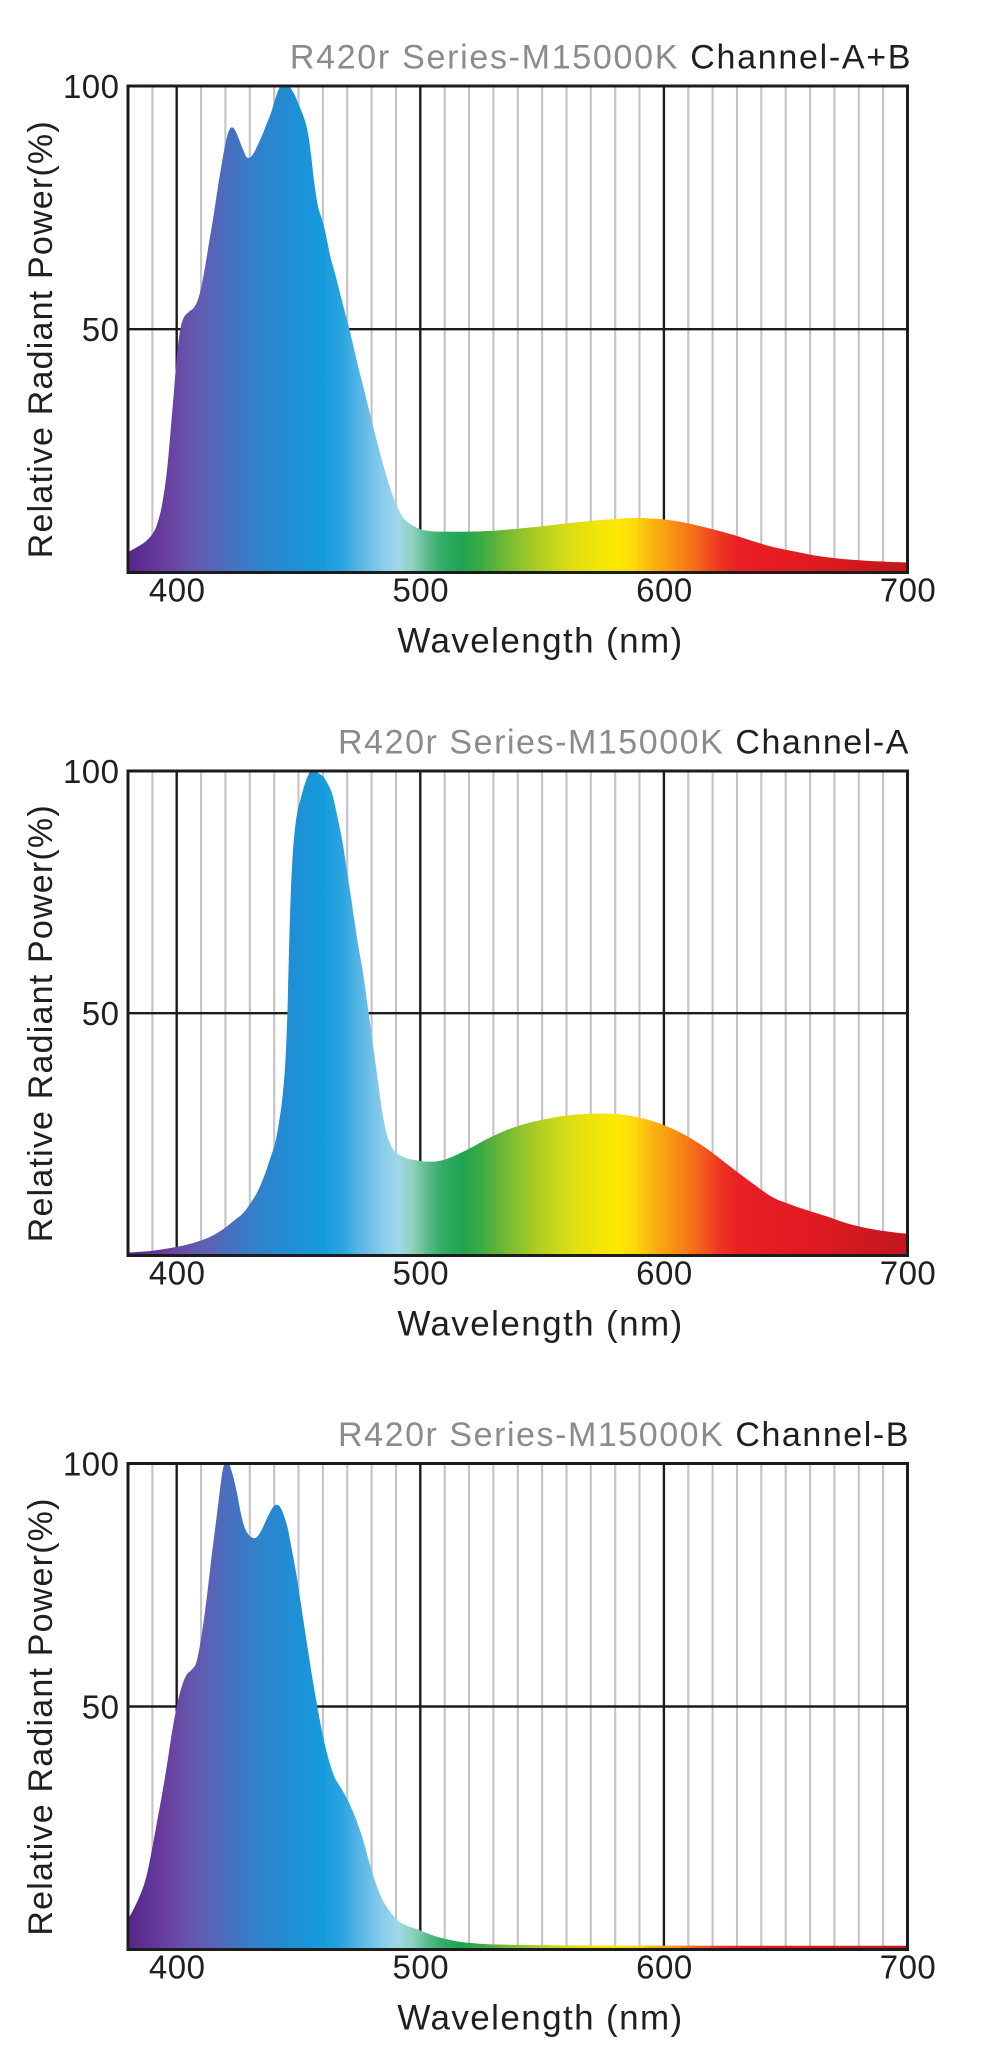  I want to click on svg-text: R420r Series-M15000K Channel-B, so click(624, 1435).